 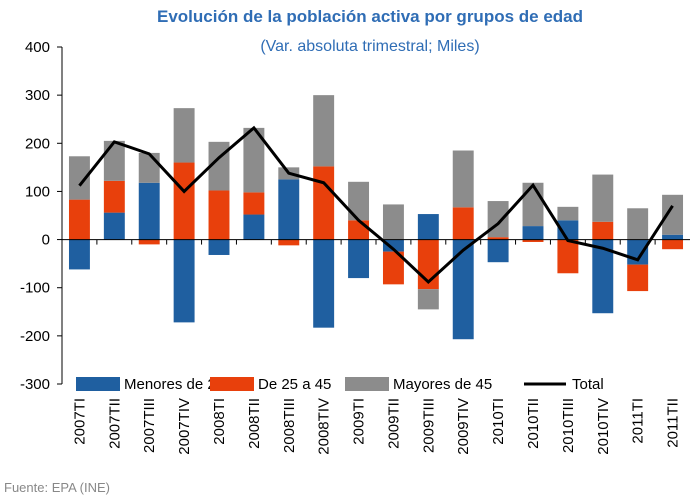 What do you see at coordinates (603, 426) in the screenshot?
I see `x-tick-label: 2010TIV` at bounding box center [603, 426].